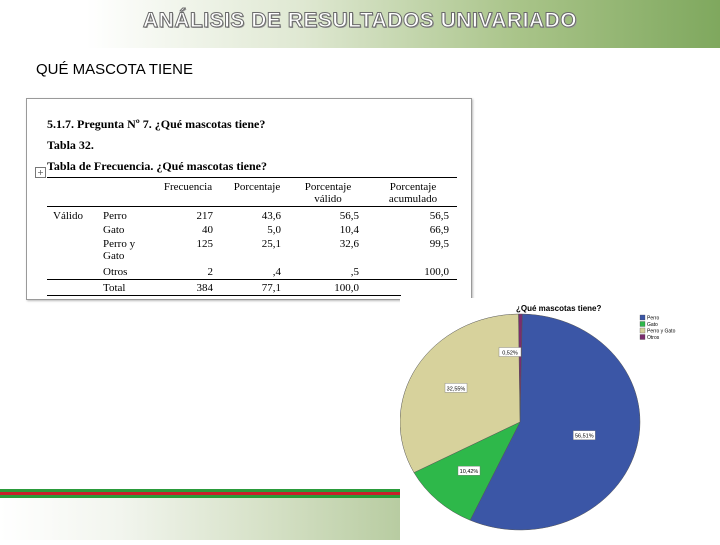 Image resolution: width=720 pixels, height=545 pixels. I want to click on decorative-stripes, so click(200, 493).